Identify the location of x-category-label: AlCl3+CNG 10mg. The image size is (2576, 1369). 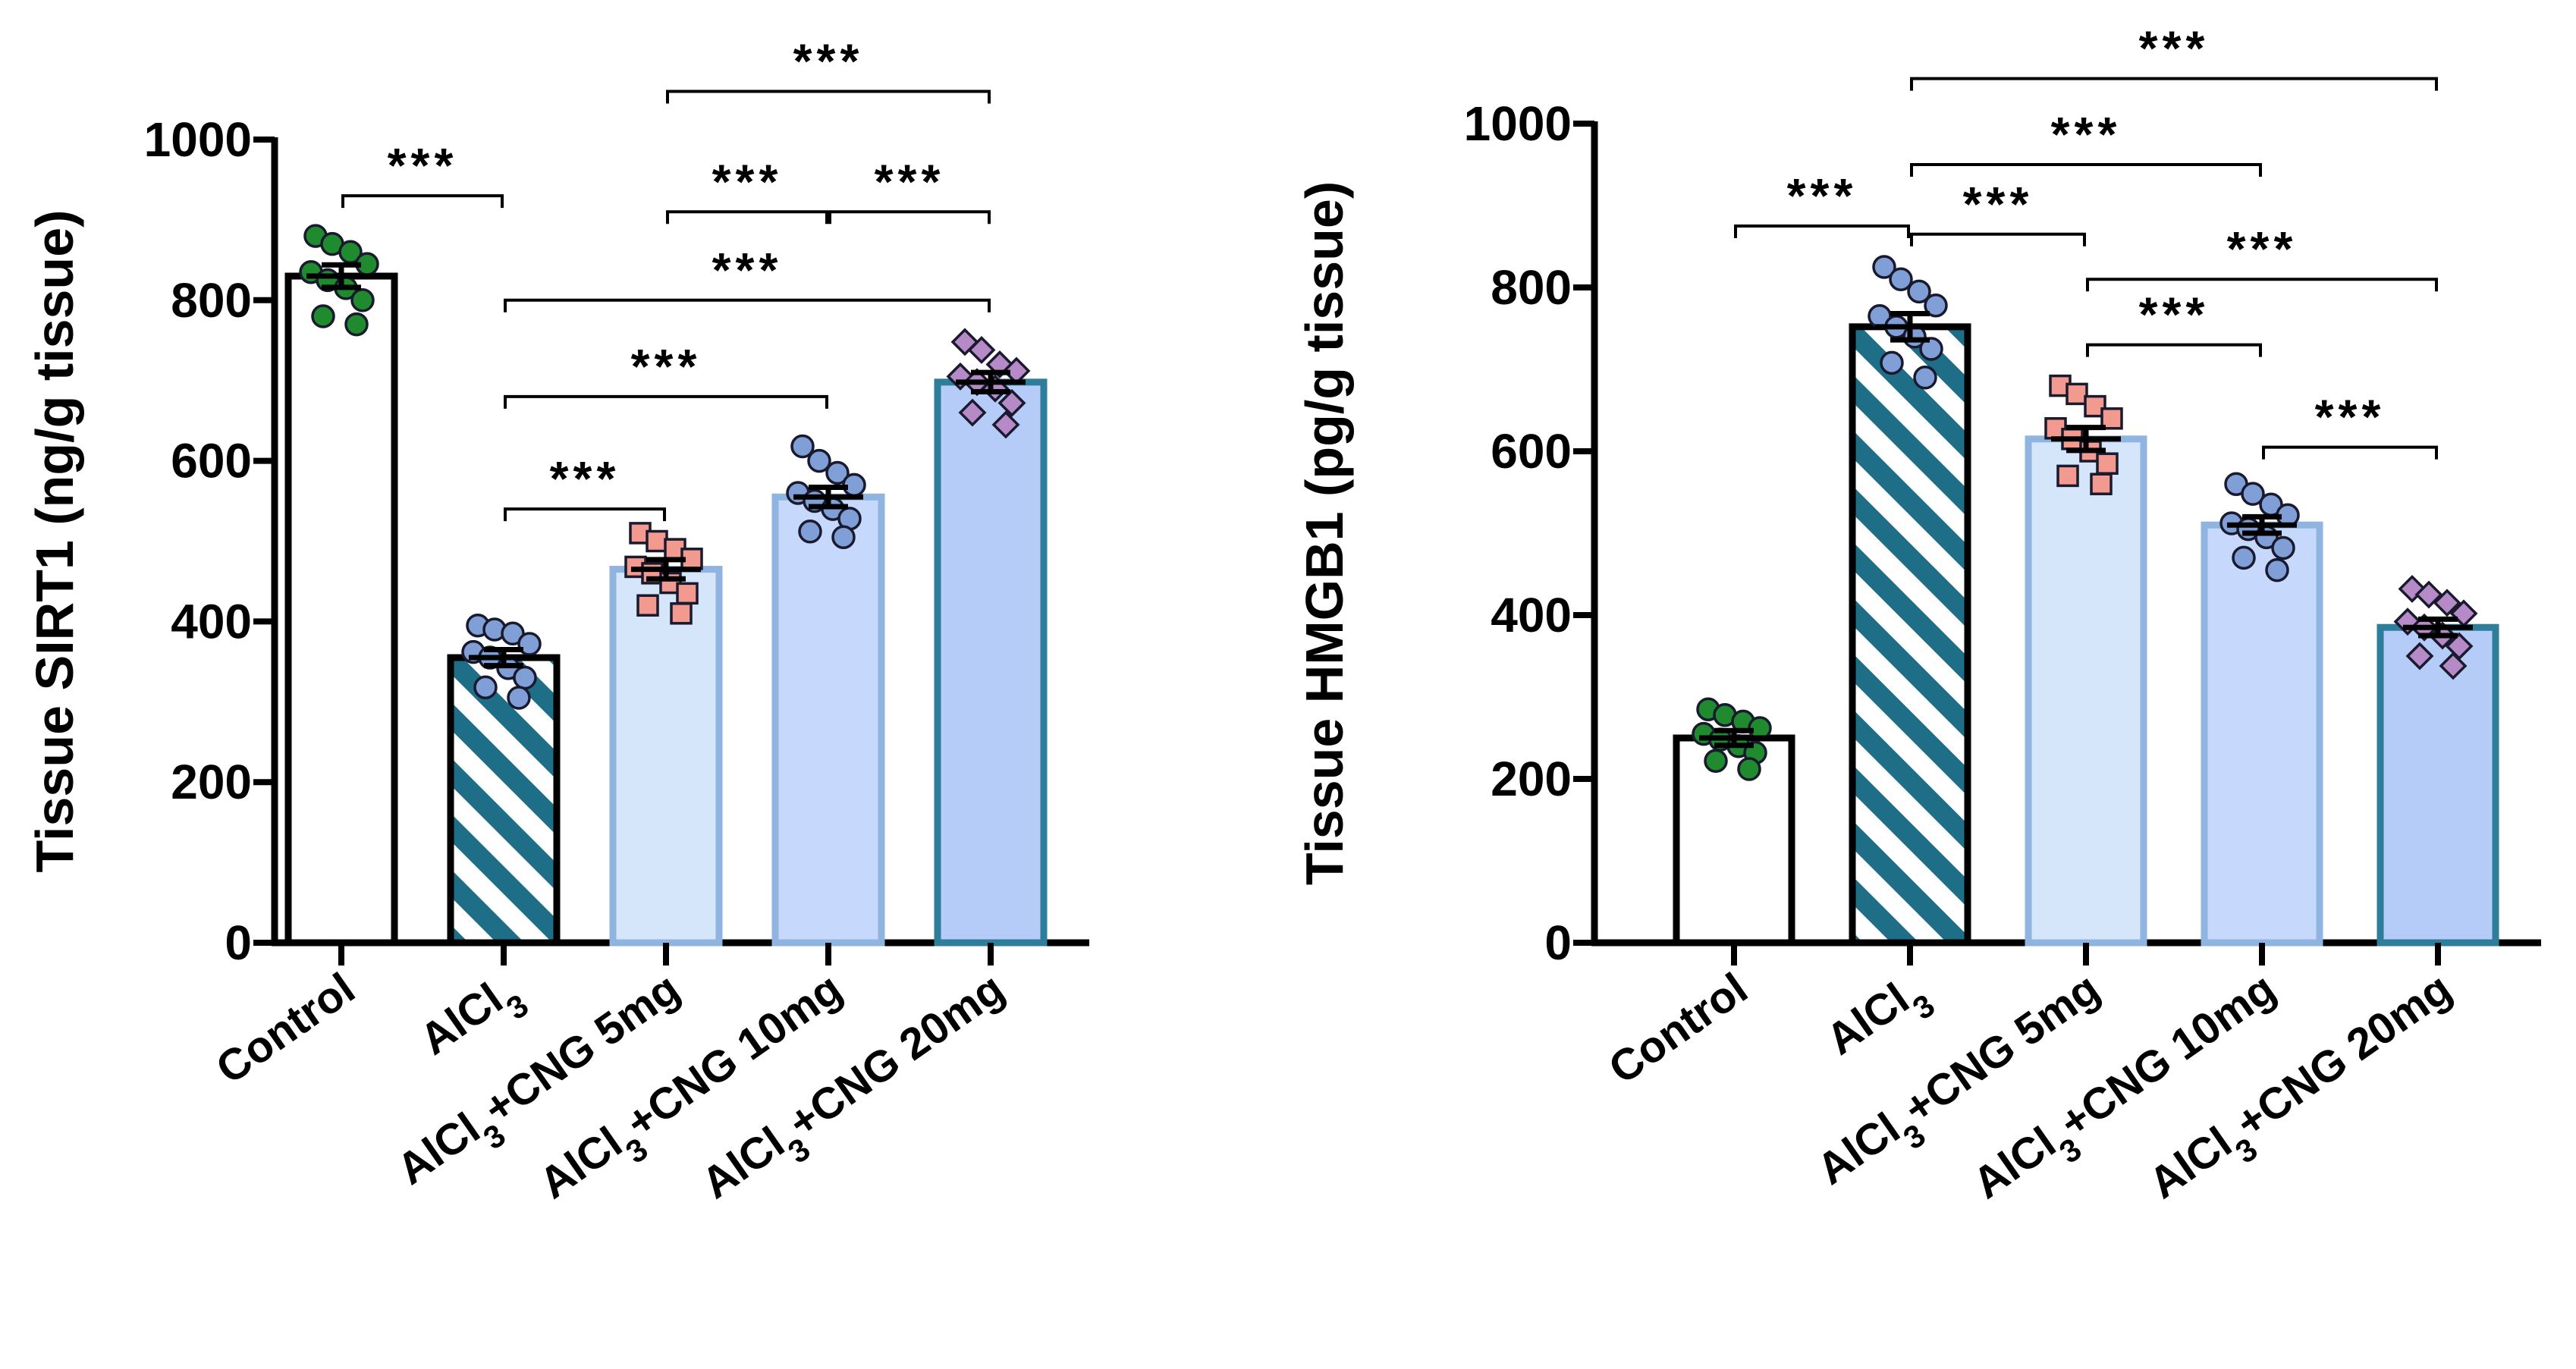
(2128, 1091).